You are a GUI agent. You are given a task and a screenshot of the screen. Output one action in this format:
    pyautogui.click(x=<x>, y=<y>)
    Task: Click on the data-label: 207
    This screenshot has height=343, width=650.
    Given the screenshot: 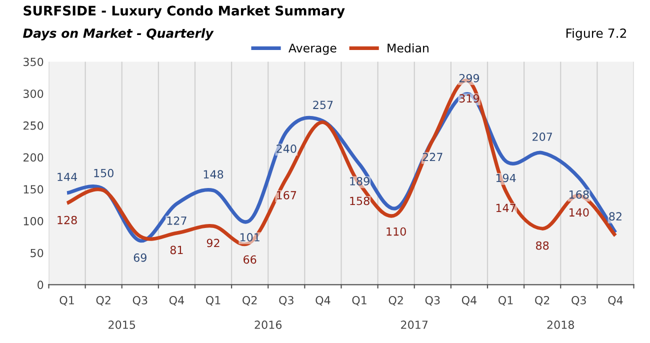 What is the action you would take?
    pyautogui.click(x=542, y=136)
    